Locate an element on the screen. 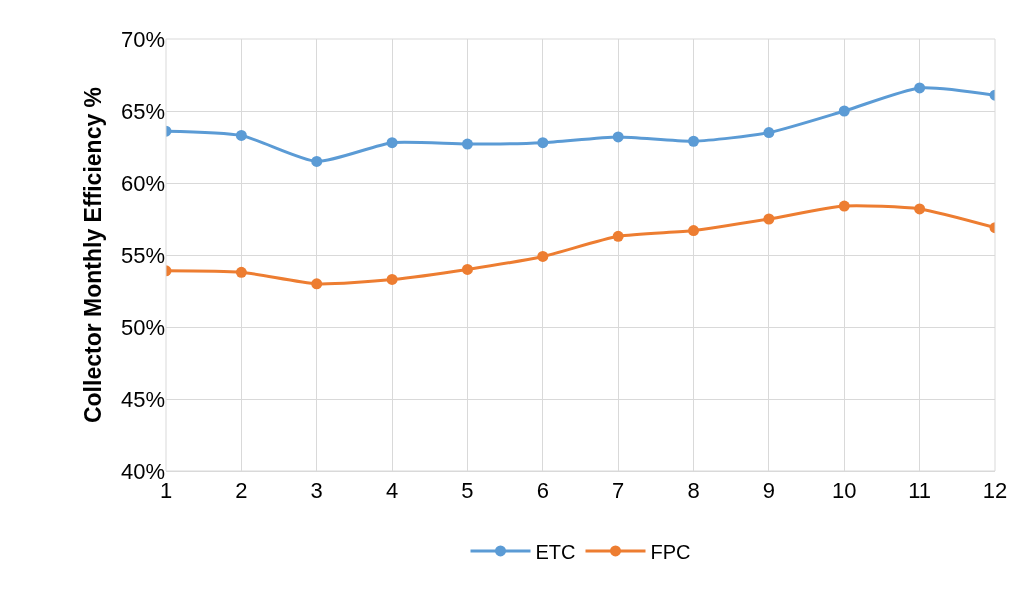  x-tick-label: 12 is located at coordinates (995, 491).